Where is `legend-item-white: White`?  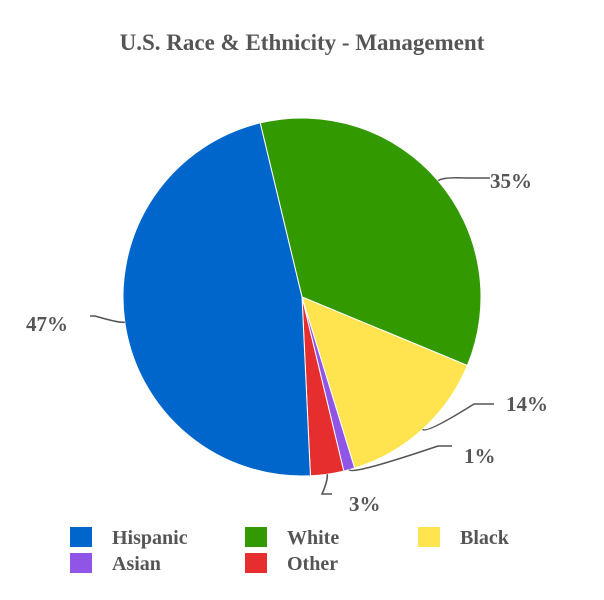
legend-item-white: White is located at coordinates (292, 538).